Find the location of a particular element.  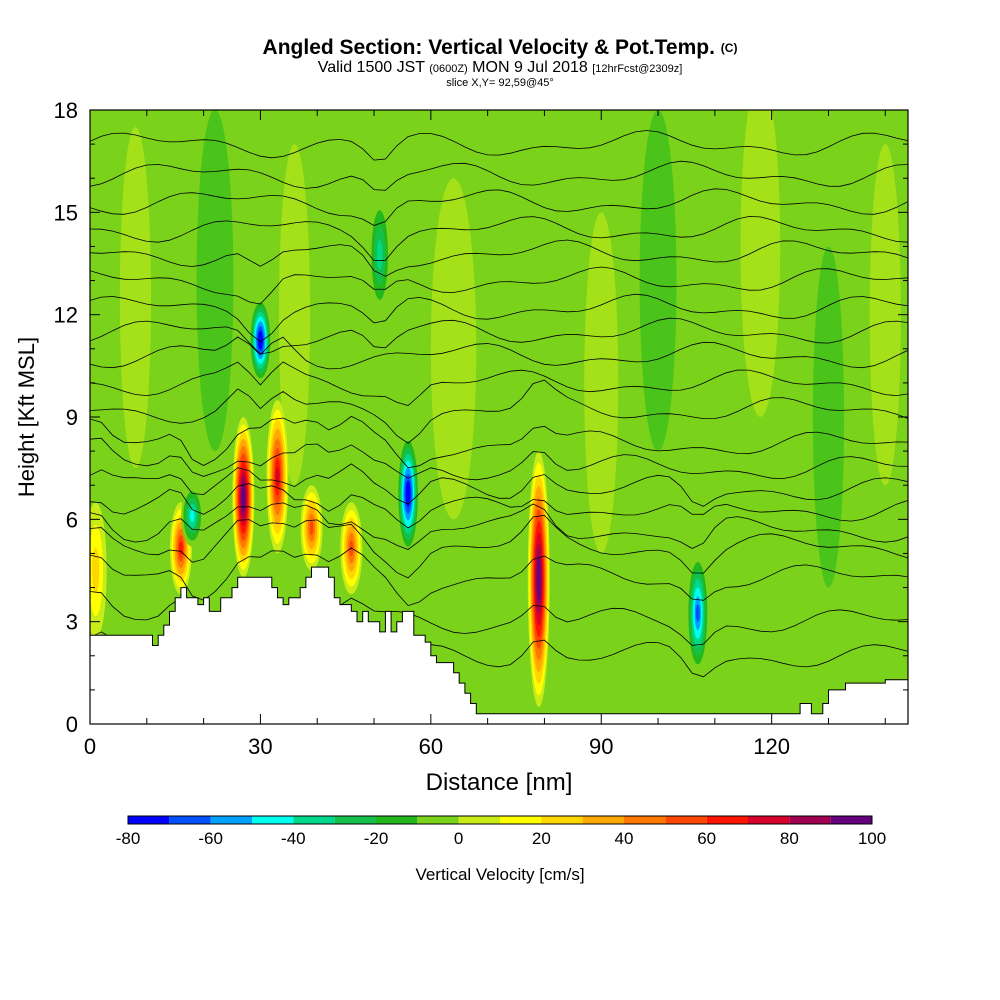

slice-info: slice X,Y= 92,59@45° is located at coordinates (500, 83).